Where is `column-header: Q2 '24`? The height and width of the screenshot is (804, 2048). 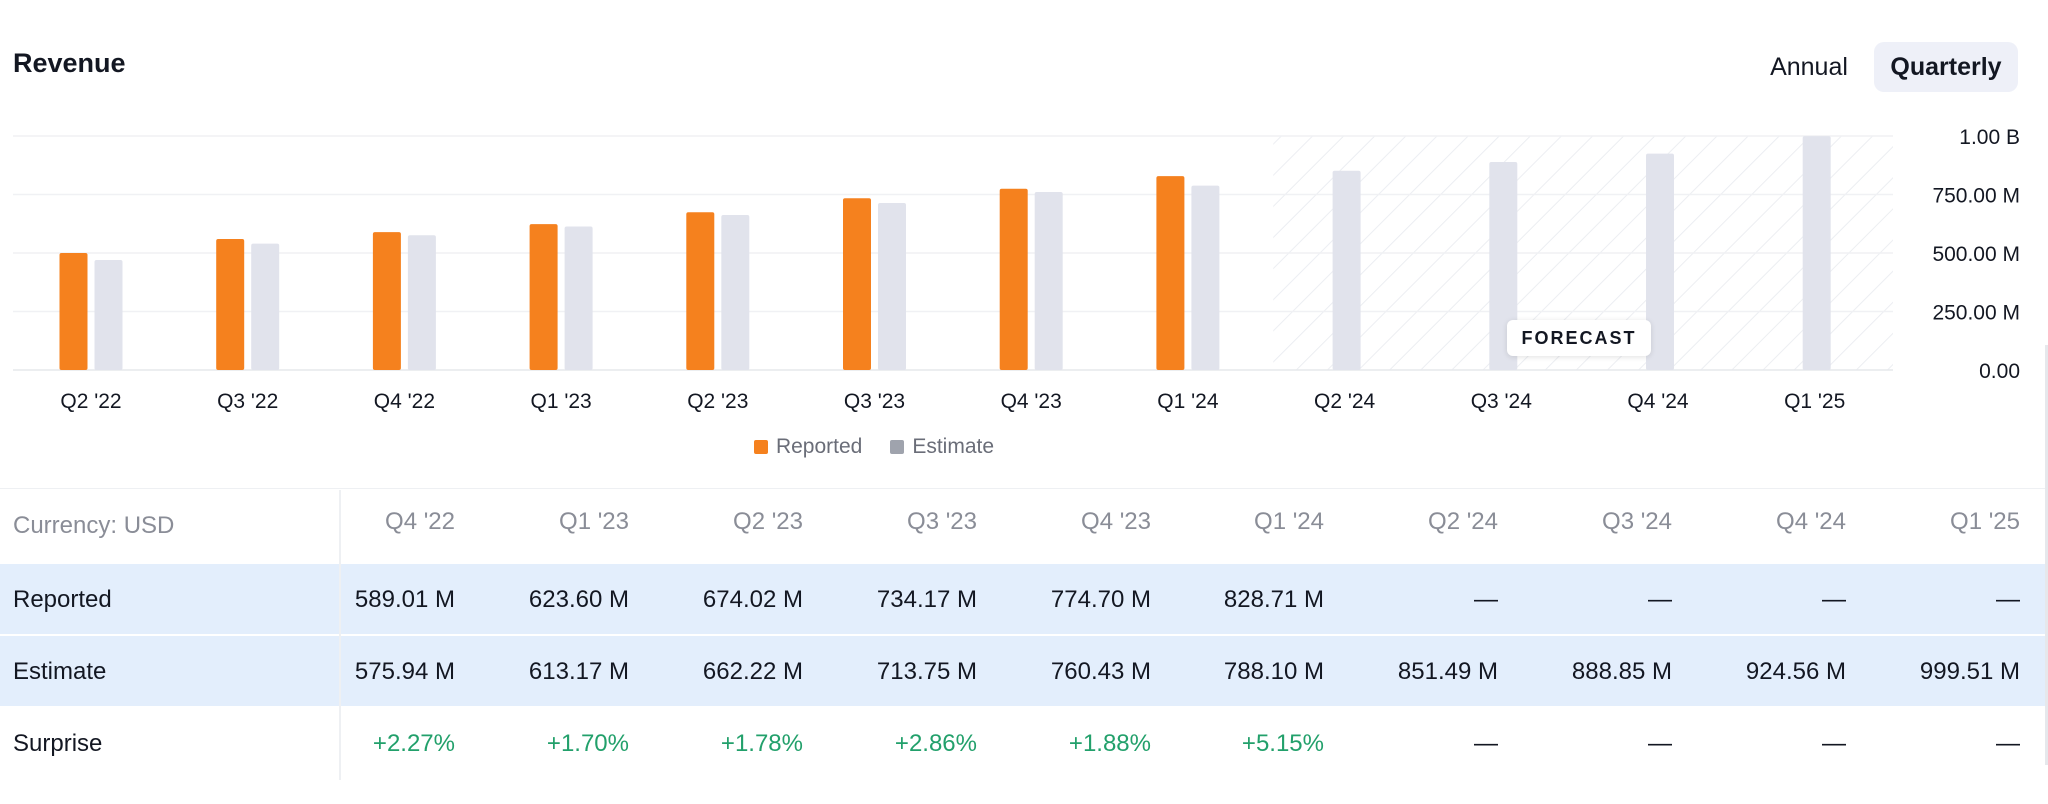
column-header: Q2 '24 is located at coordinates (1463, 521).